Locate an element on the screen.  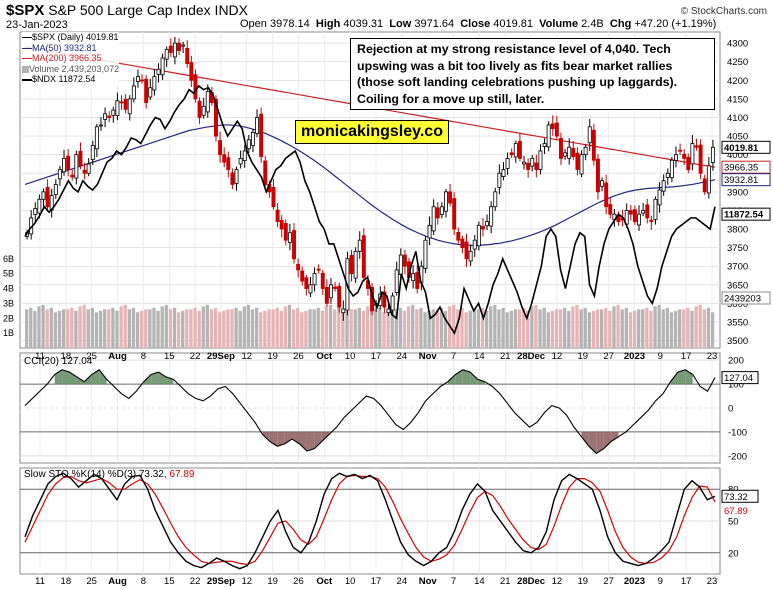
brand-watermark: monicakingsley.co is located at coordinates (372, 132).